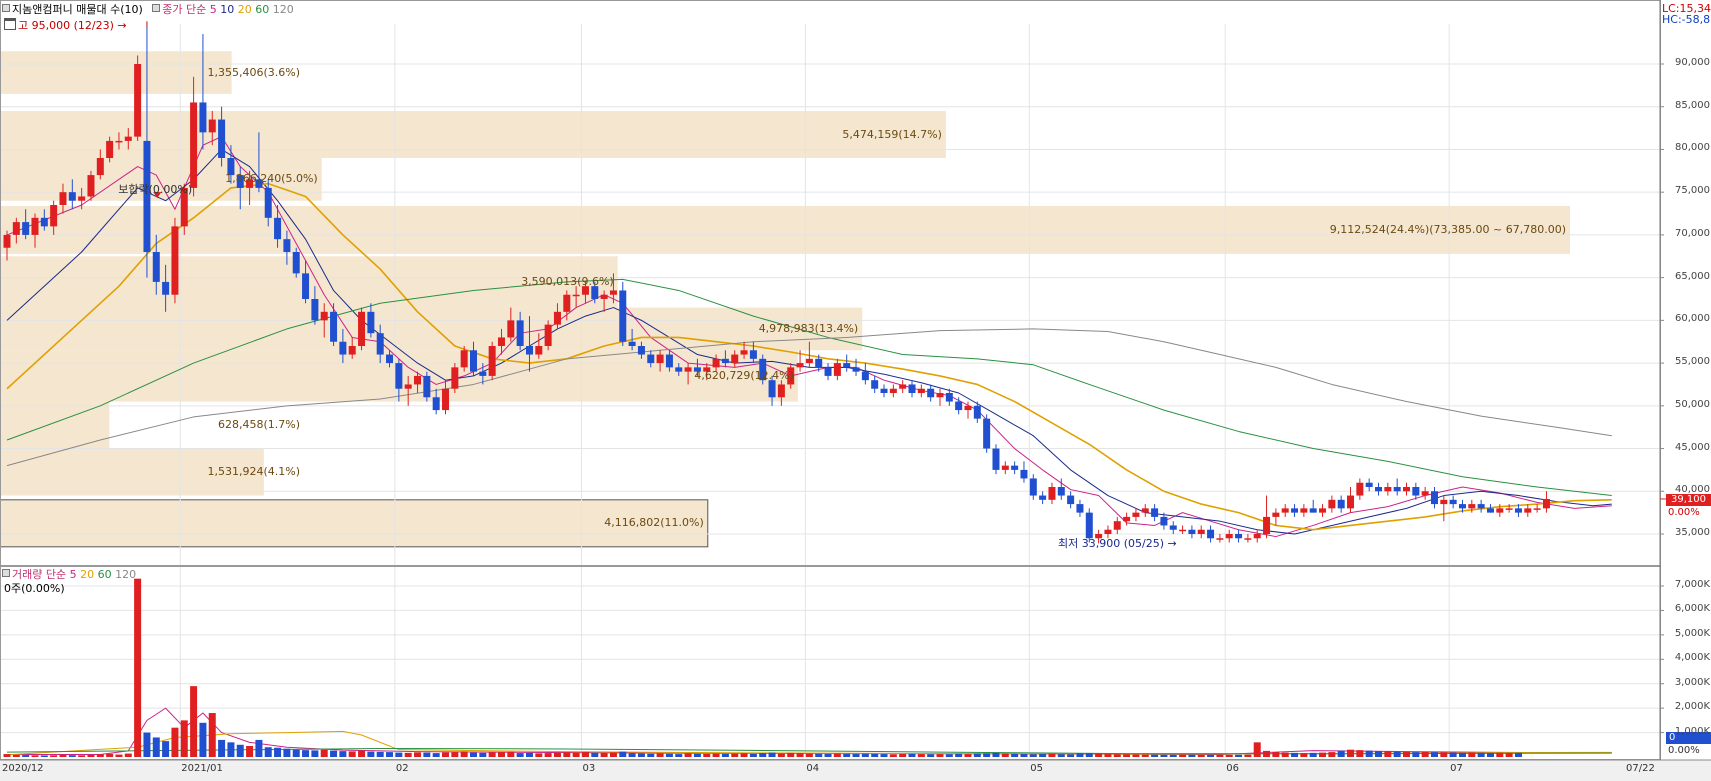 This screenshot has width=1711, height=781. What do you see at coordinates (1692, 731) in the screenshot?
I see `volume-tick-label: 1,000K` at bounding box center [1692, 731].